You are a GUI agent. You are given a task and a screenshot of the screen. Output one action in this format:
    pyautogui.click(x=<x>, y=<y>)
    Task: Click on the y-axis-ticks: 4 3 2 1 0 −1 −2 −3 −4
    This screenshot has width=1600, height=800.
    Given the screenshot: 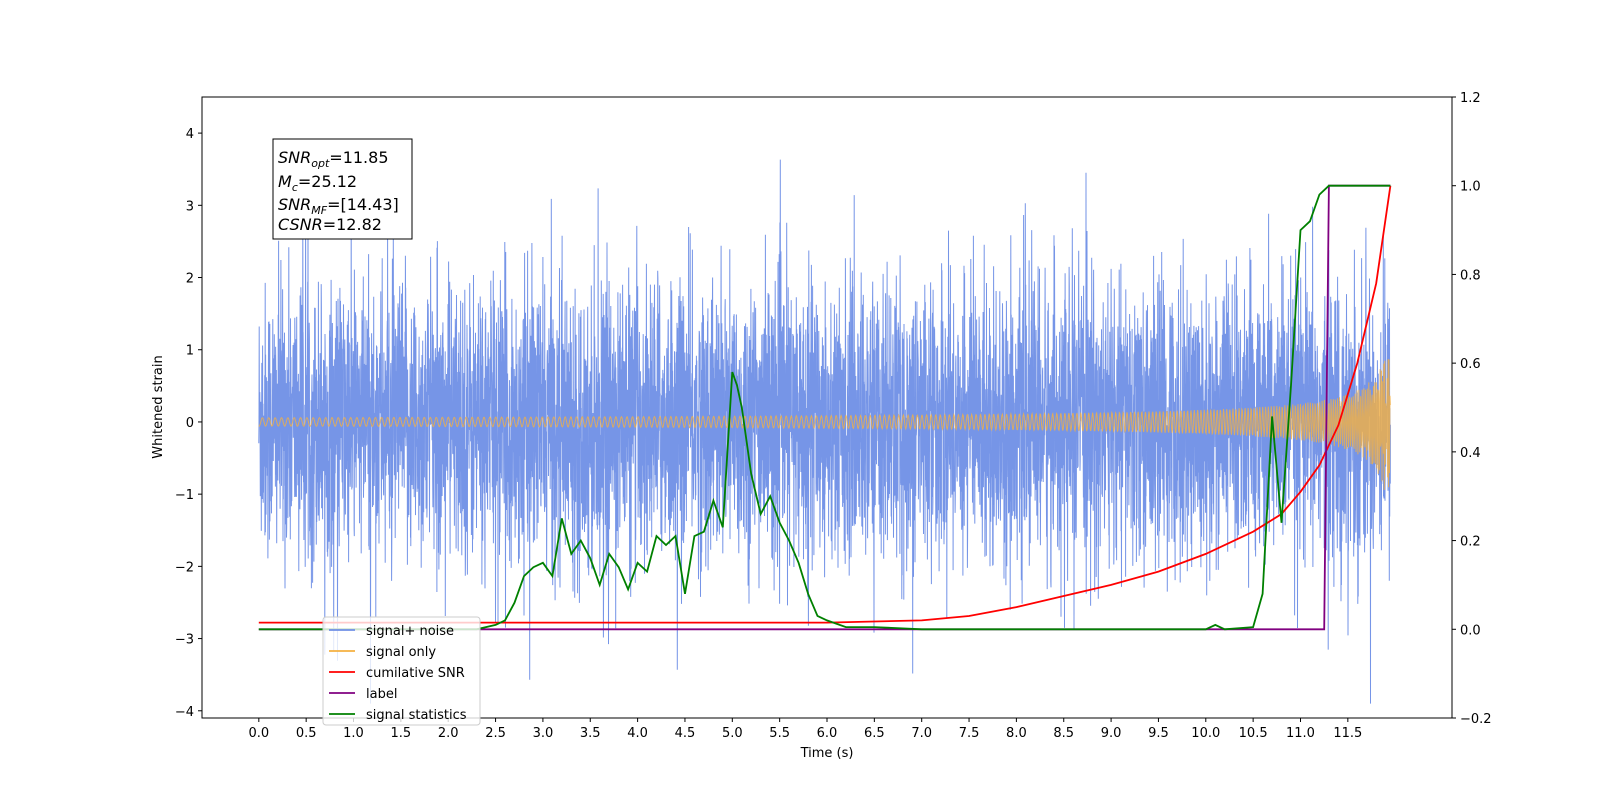 What is the action you would take?
    pyautogui.click(x=188, y=423)
    